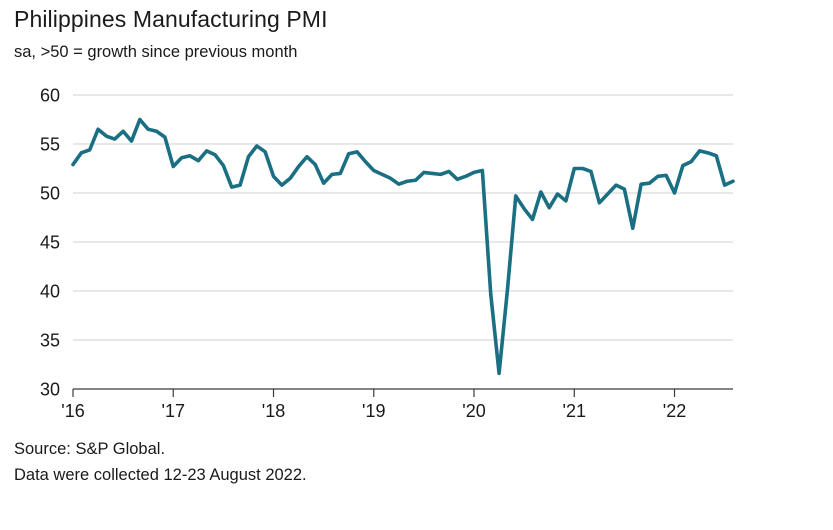 This screenshot has height=530, width=833. What do you see at coordinates (397, 404) in the screenshot?
I see `x-axis: '16 '17 '18 '19 '20 '21 '22` at bounding box center [397, 404].